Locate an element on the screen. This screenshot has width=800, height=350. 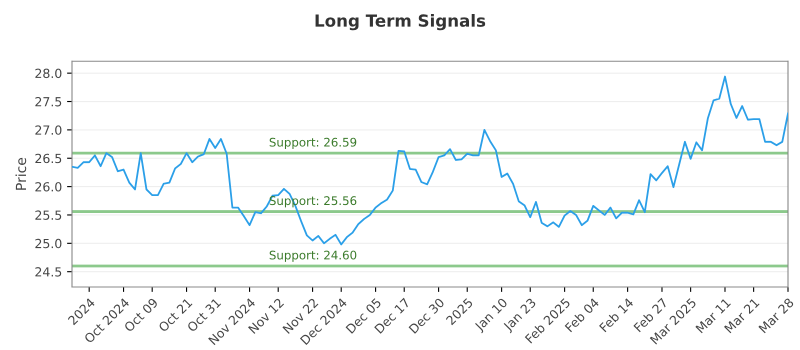
x-tick-label: Mar 28 is located at coordinates (776, 315).